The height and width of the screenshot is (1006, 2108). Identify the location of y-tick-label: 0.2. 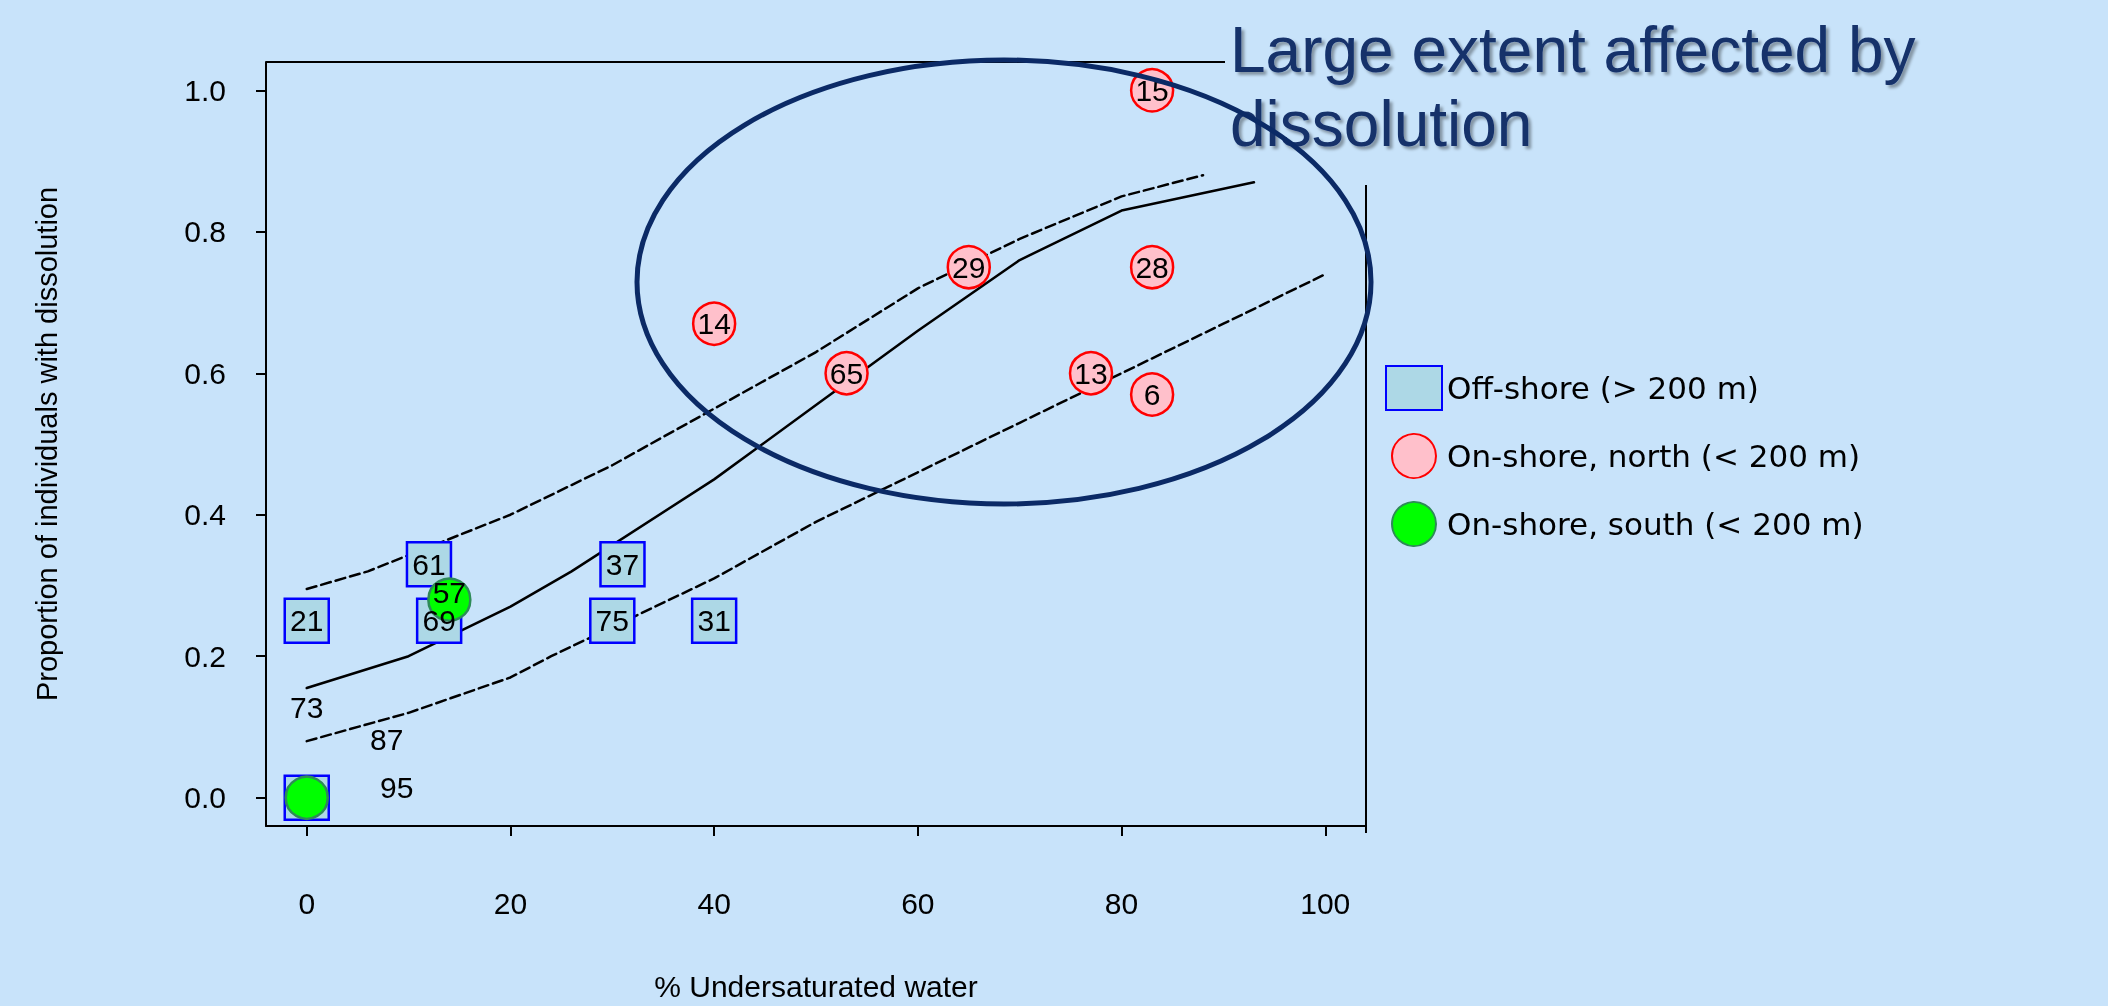
(205, 656).